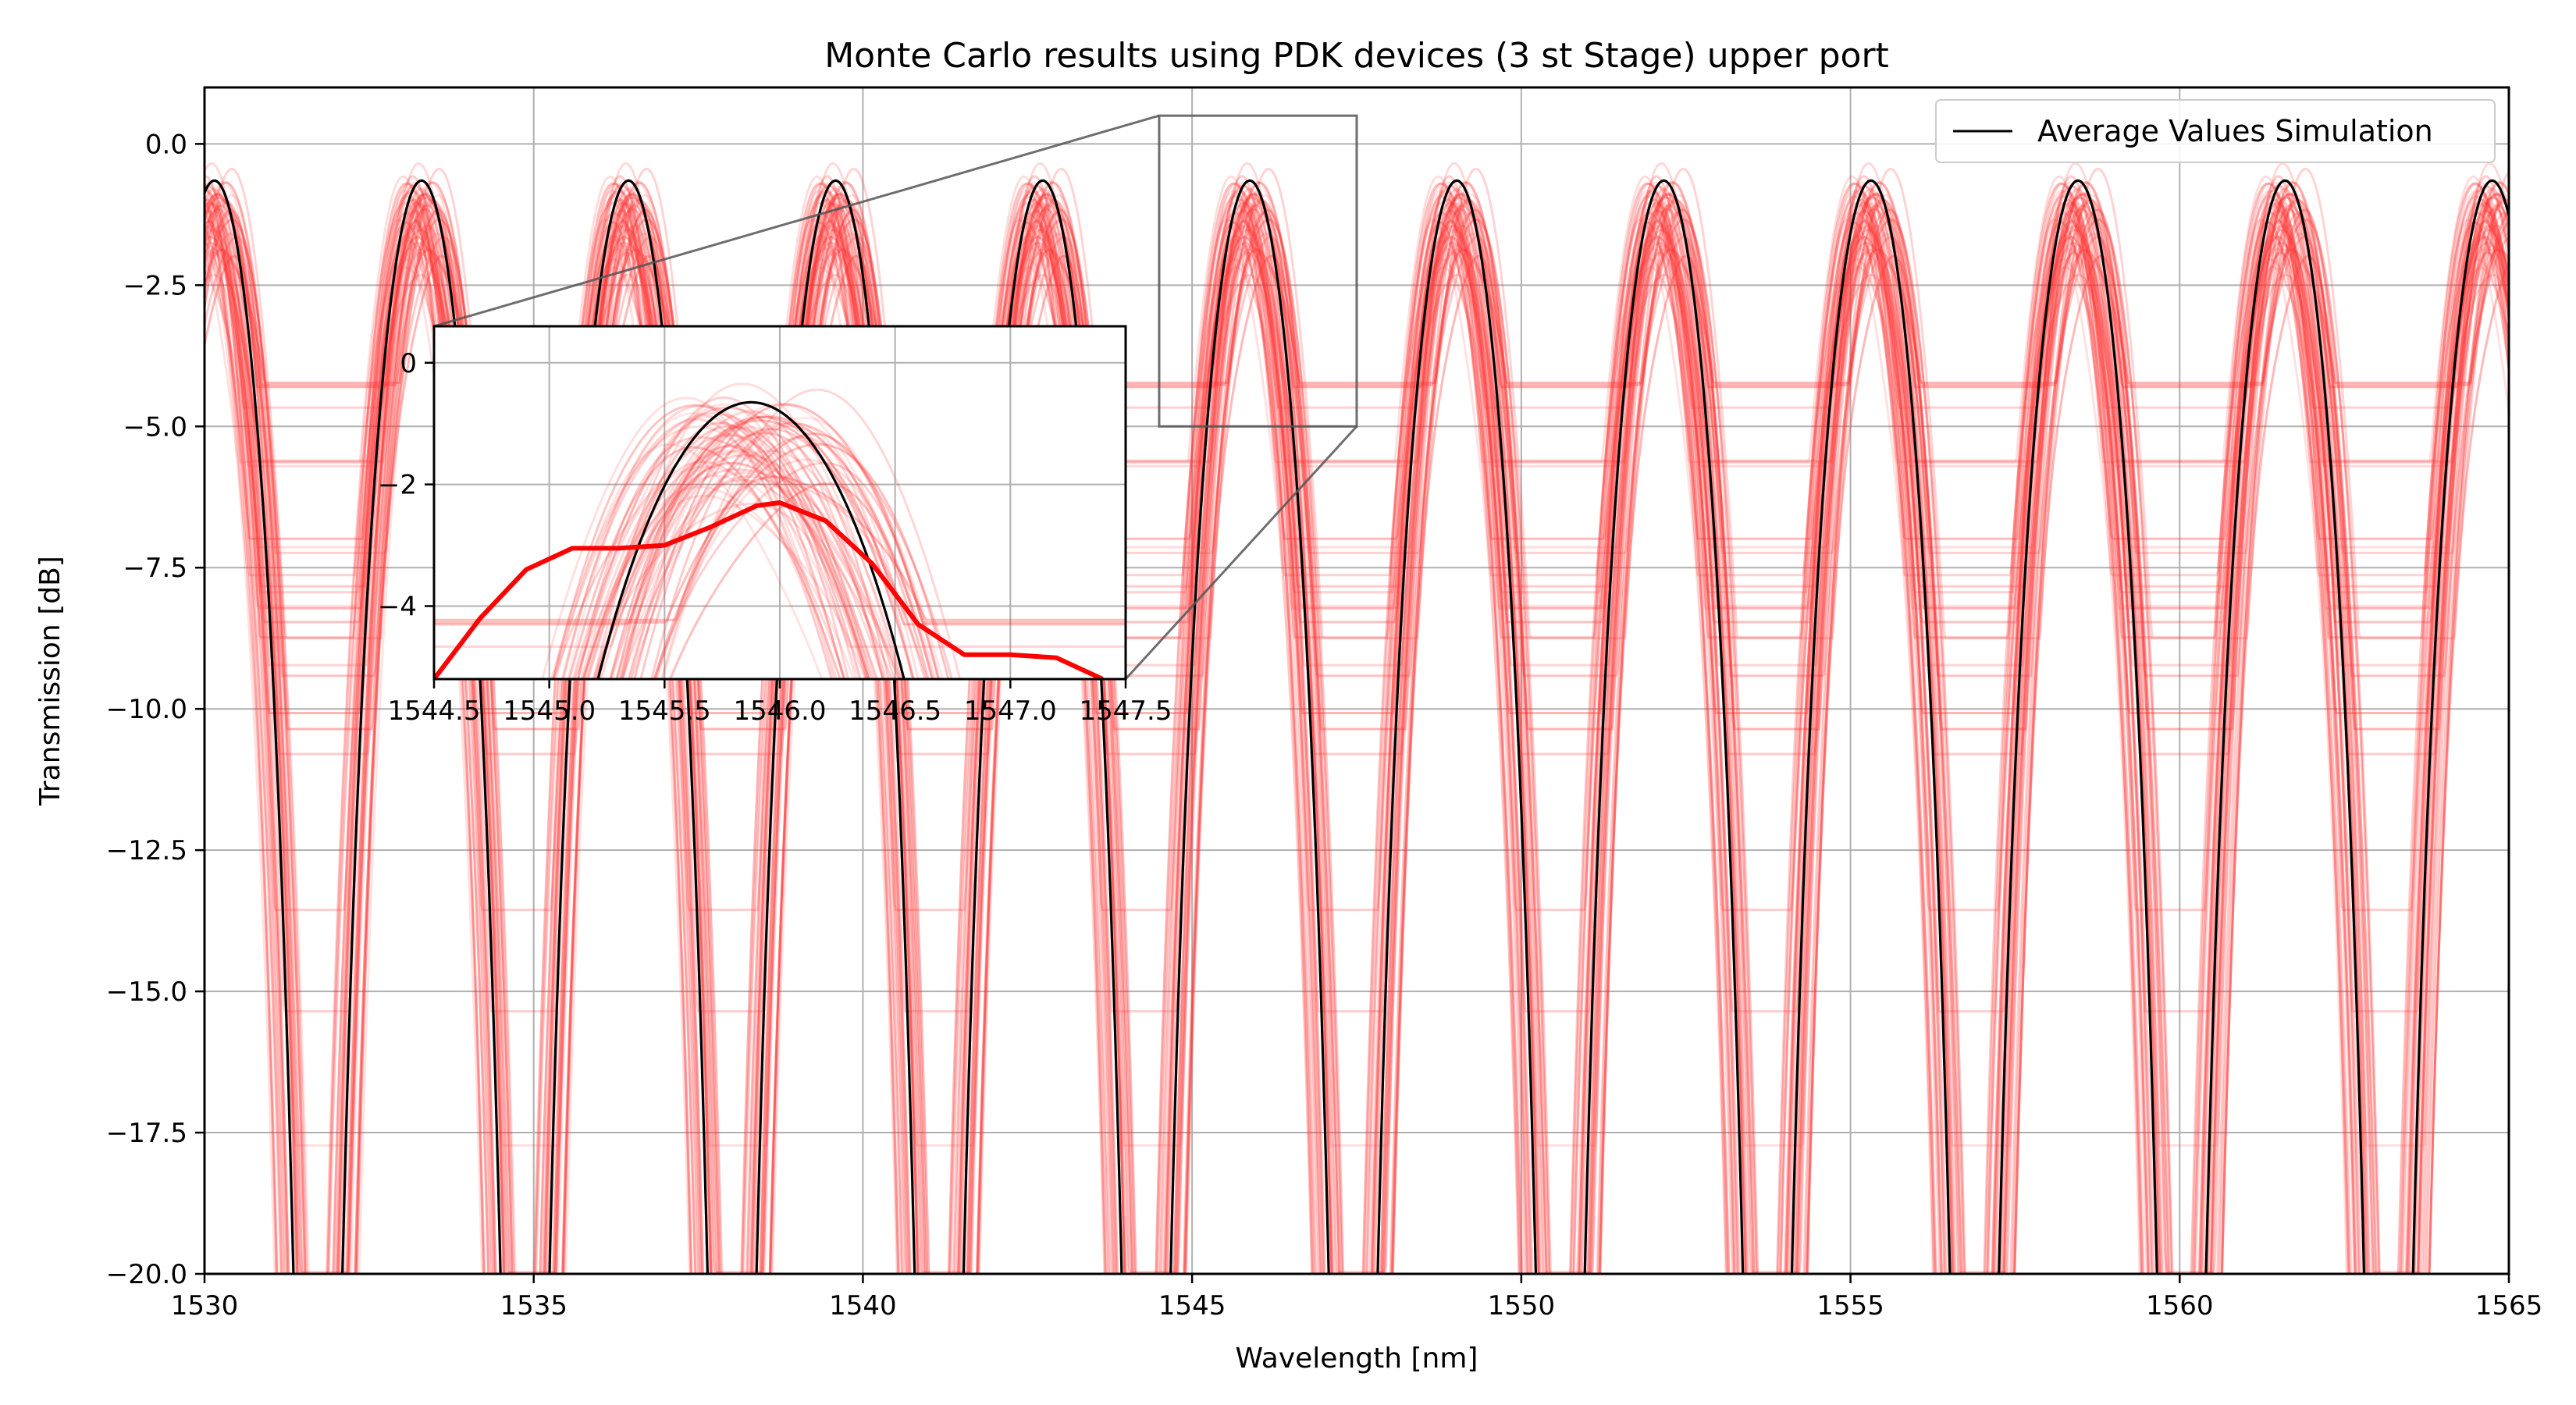 The height and width of the screenshot is (1405, 2576). What do you see at coordinates (155, 427) in the screenshot?
I see `y-tick-label: −5.0` at bounding box center [155, 427].